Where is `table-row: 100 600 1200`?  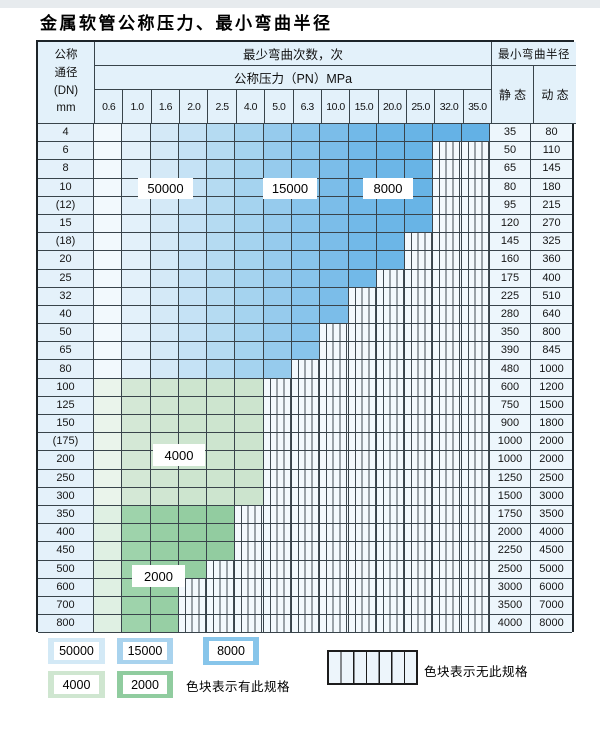
table-row: 100 600 1200 is located at coordinates (305, 387).